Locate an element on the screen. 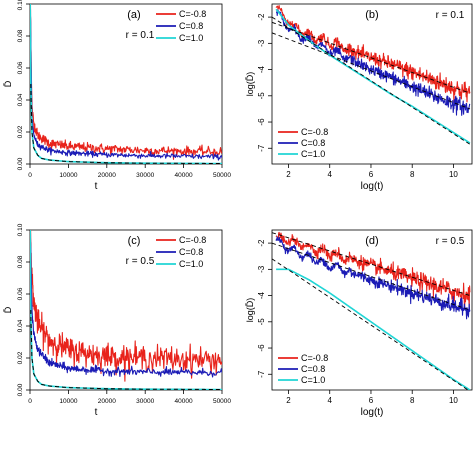 Image resolution: width=474 pixels, height=450 pixels. y-tick-label: 0.00 is located at coordinates (20, 389).